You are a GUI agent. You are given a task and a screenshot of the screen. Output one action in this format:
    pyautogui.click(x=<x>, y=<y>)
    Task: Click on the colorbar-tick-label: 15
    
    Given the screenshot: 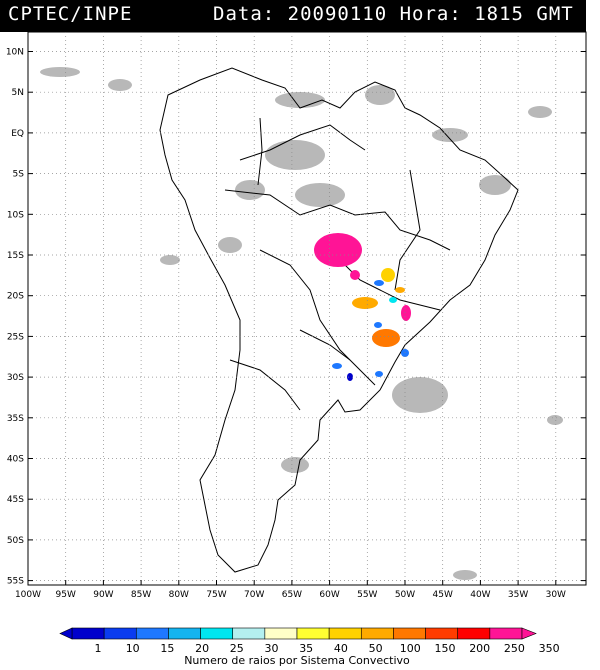 What is the action you would take?
    pyautogui.click(x=167, y=648)
    